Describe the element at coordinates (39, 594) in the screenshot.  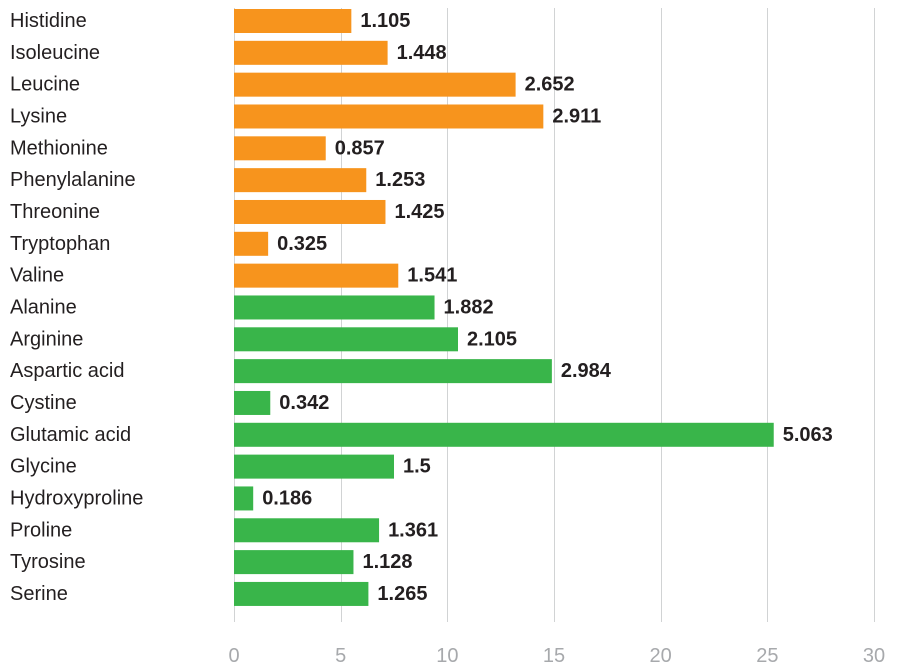
I see `category-label-serine: Serine` at that location.